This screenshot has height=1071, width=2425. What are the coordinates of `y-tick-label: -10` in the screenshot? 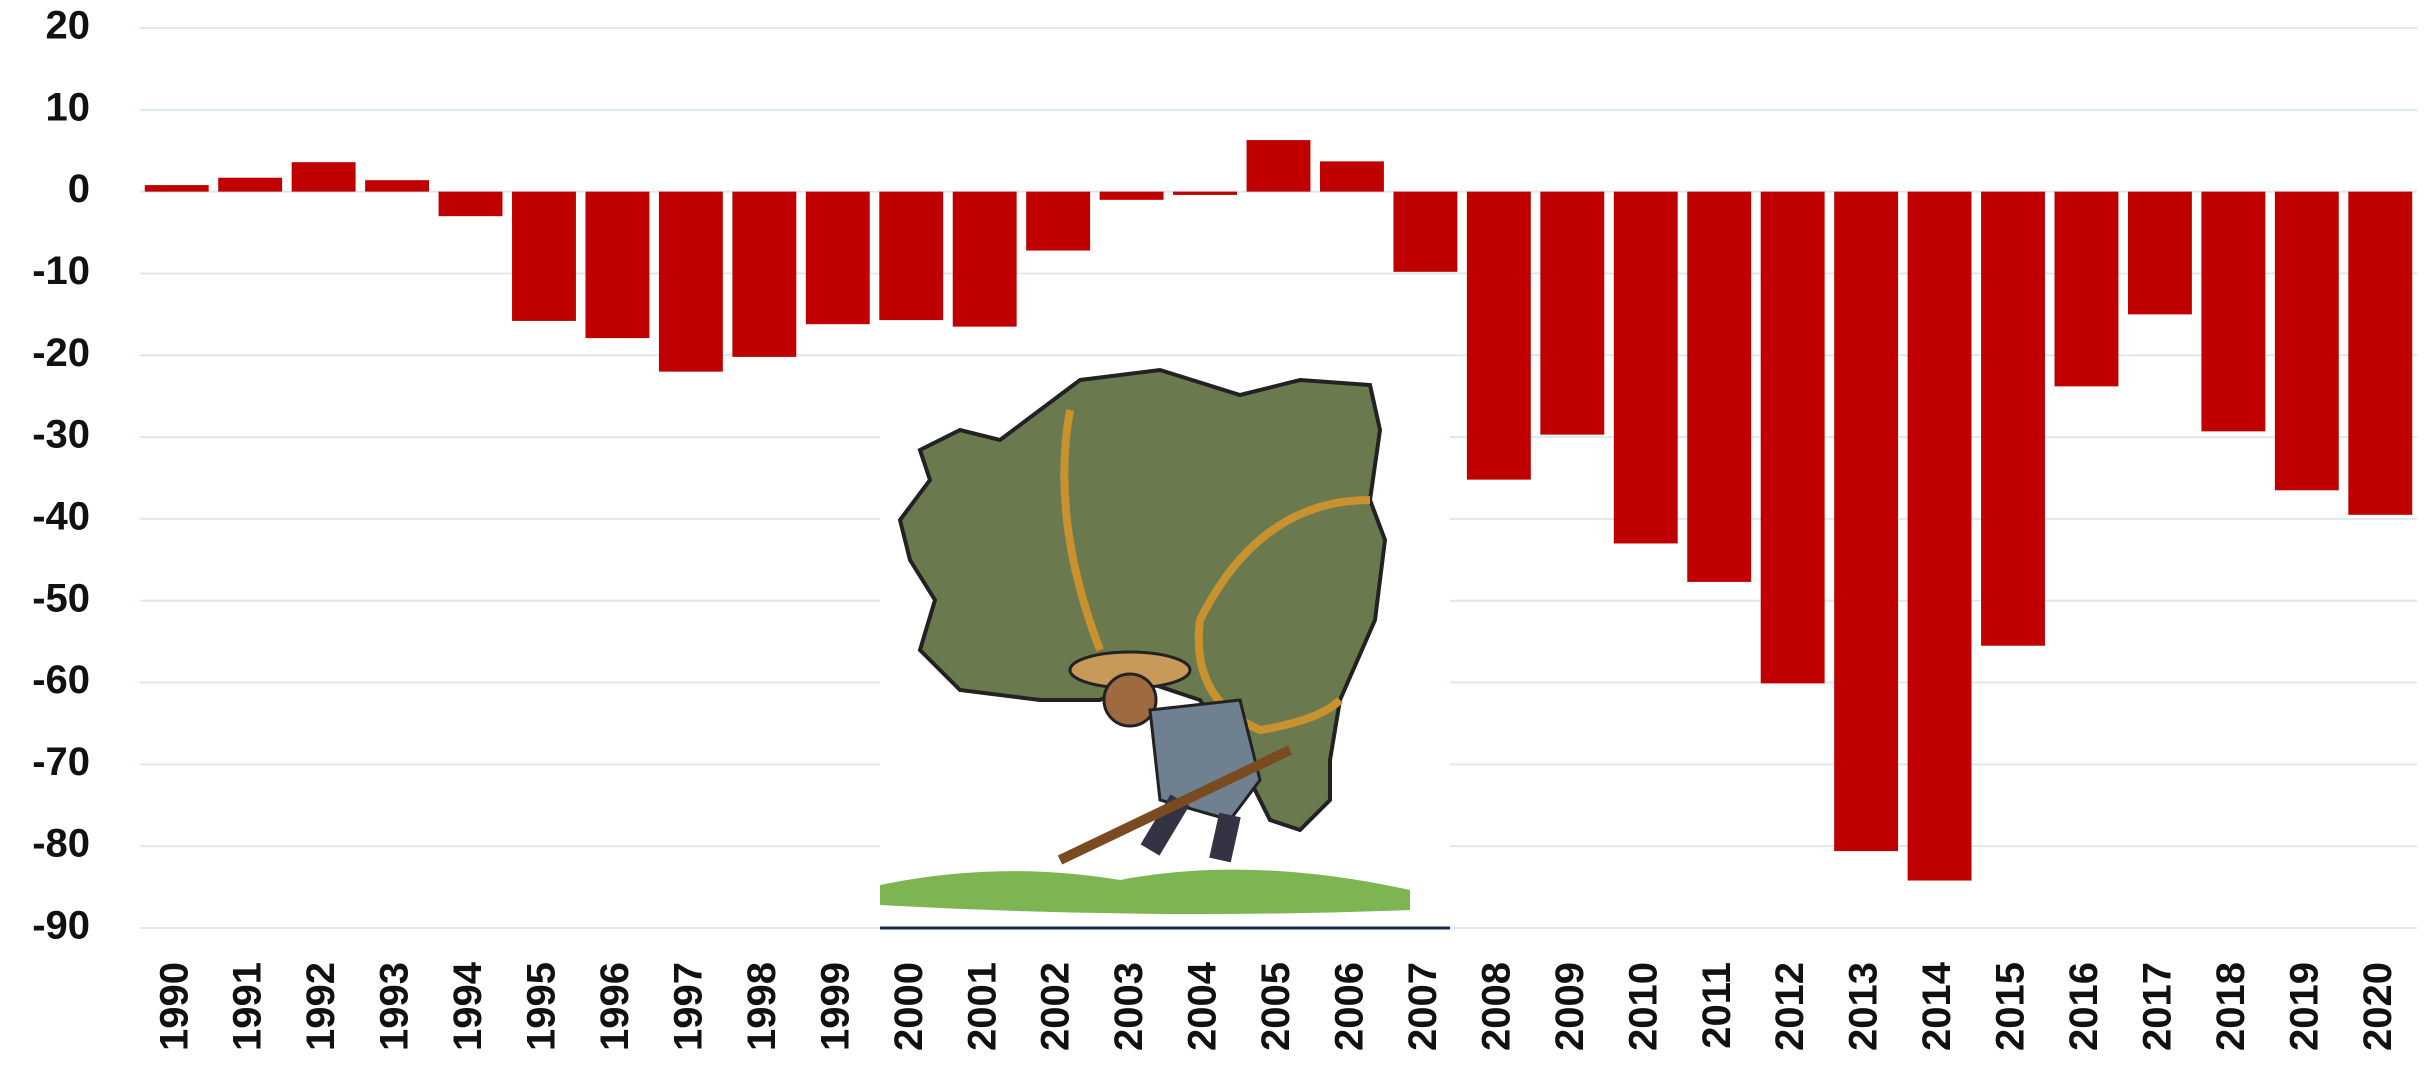 It's located at (61, 271).